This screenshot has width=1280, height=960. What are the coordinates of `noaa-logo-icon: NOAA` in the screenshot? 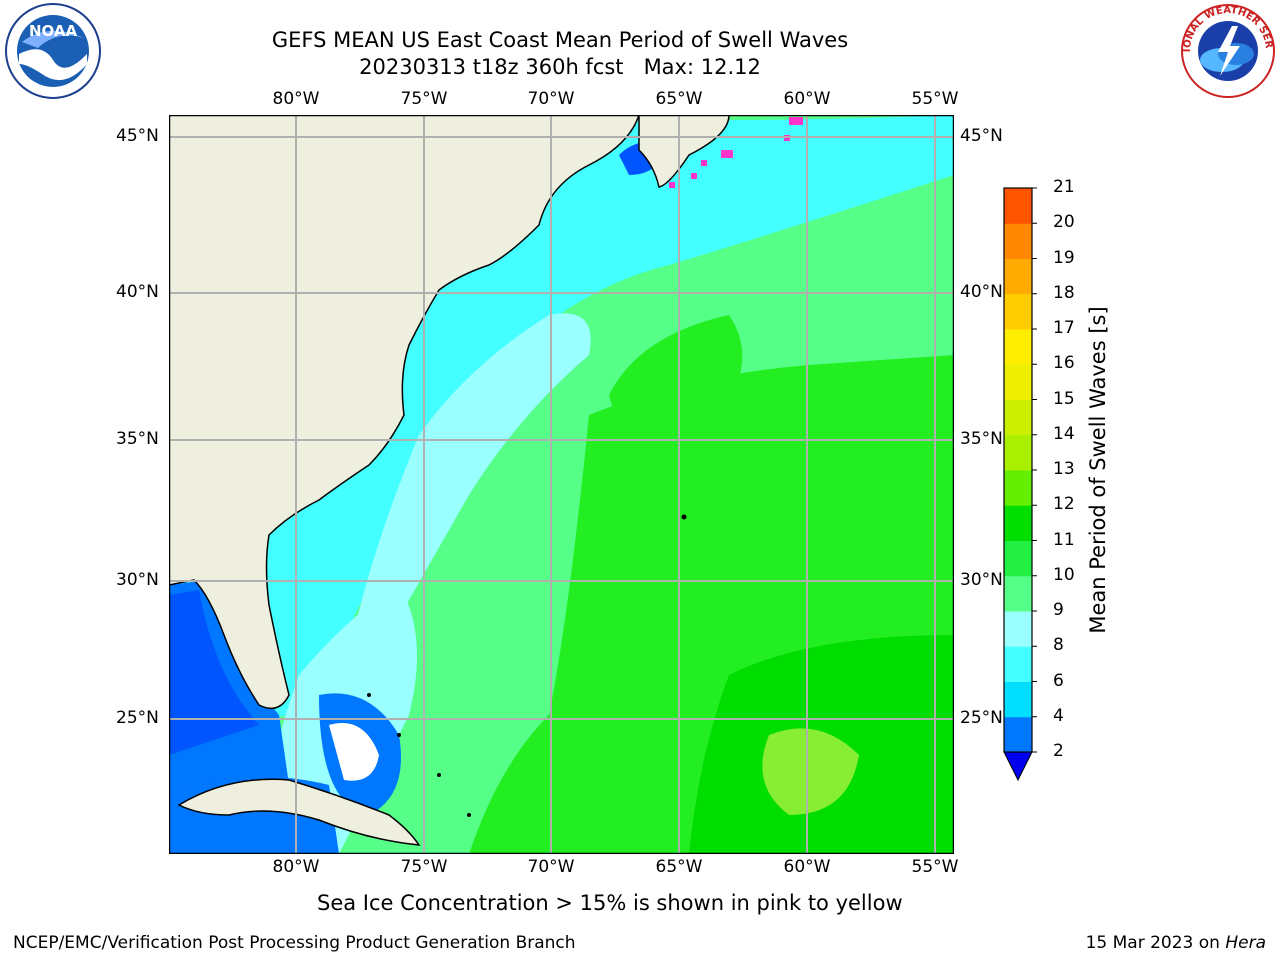 It's located at (53, 51).